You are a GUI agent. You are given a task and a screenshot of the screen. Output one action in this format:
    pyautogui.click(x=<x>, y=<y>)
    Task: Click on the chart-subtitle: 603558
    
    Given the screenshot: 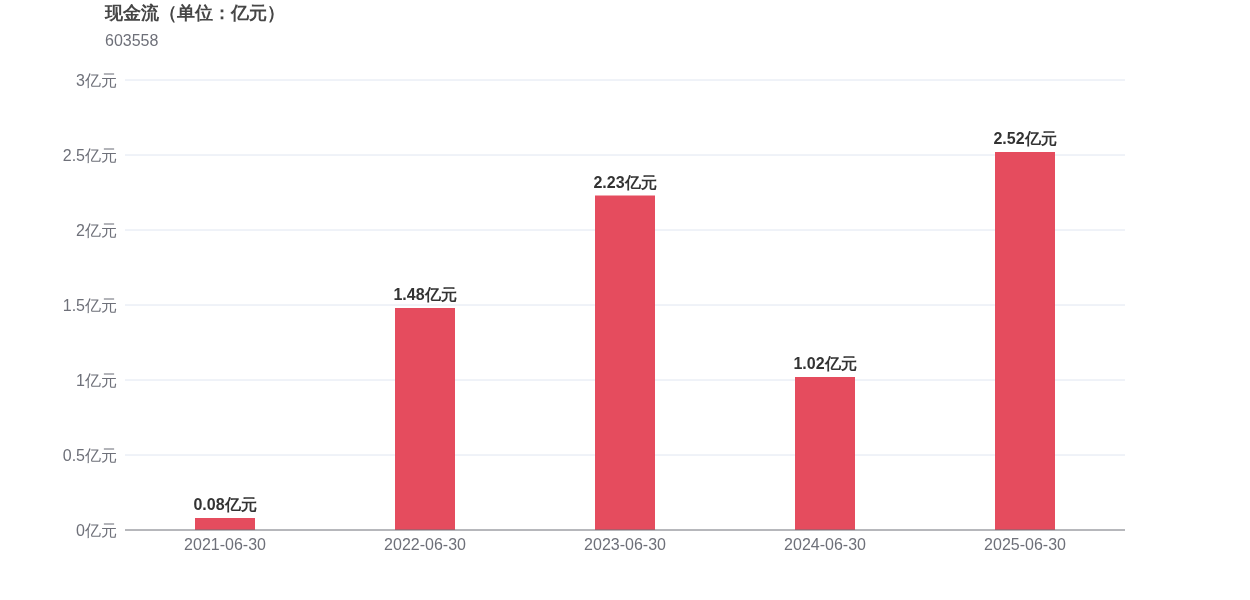 What is the action you would take?
    pyautogui.click(x=132, y=40)
    